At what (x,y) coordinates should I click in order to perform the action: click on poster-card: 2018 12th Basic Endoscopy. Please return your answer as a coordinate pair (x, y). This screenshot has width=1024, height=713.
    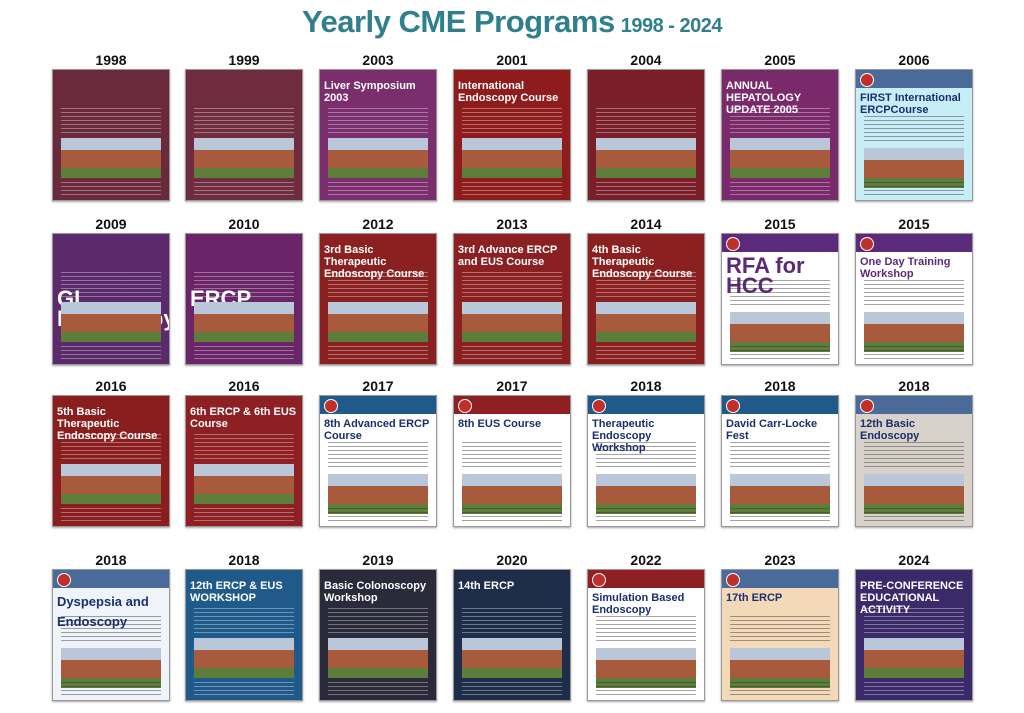
    Looking at the image, I should click on (914, 452).